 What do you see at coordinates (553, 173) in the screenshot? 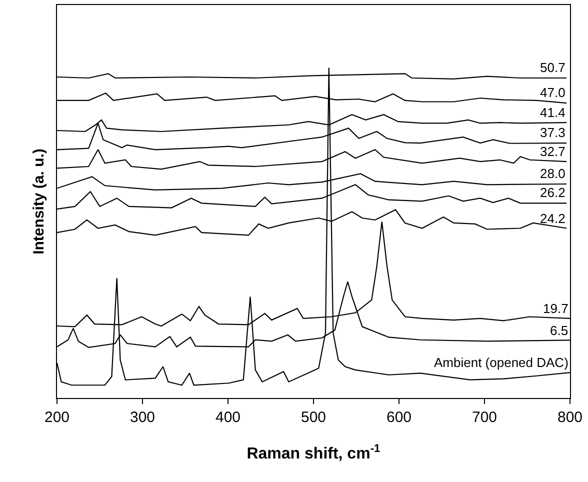
I see `series-label: 28.0` at bounding box center [553, 173].